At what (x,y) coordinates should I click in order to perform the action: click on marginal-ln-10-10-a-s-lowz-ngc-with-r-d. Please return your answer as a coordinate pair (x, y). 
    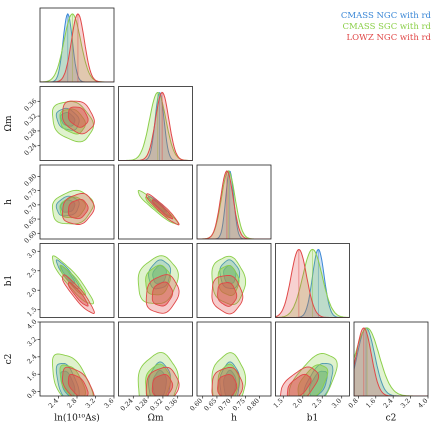
    Looking at the image, I should click on (77, 47).